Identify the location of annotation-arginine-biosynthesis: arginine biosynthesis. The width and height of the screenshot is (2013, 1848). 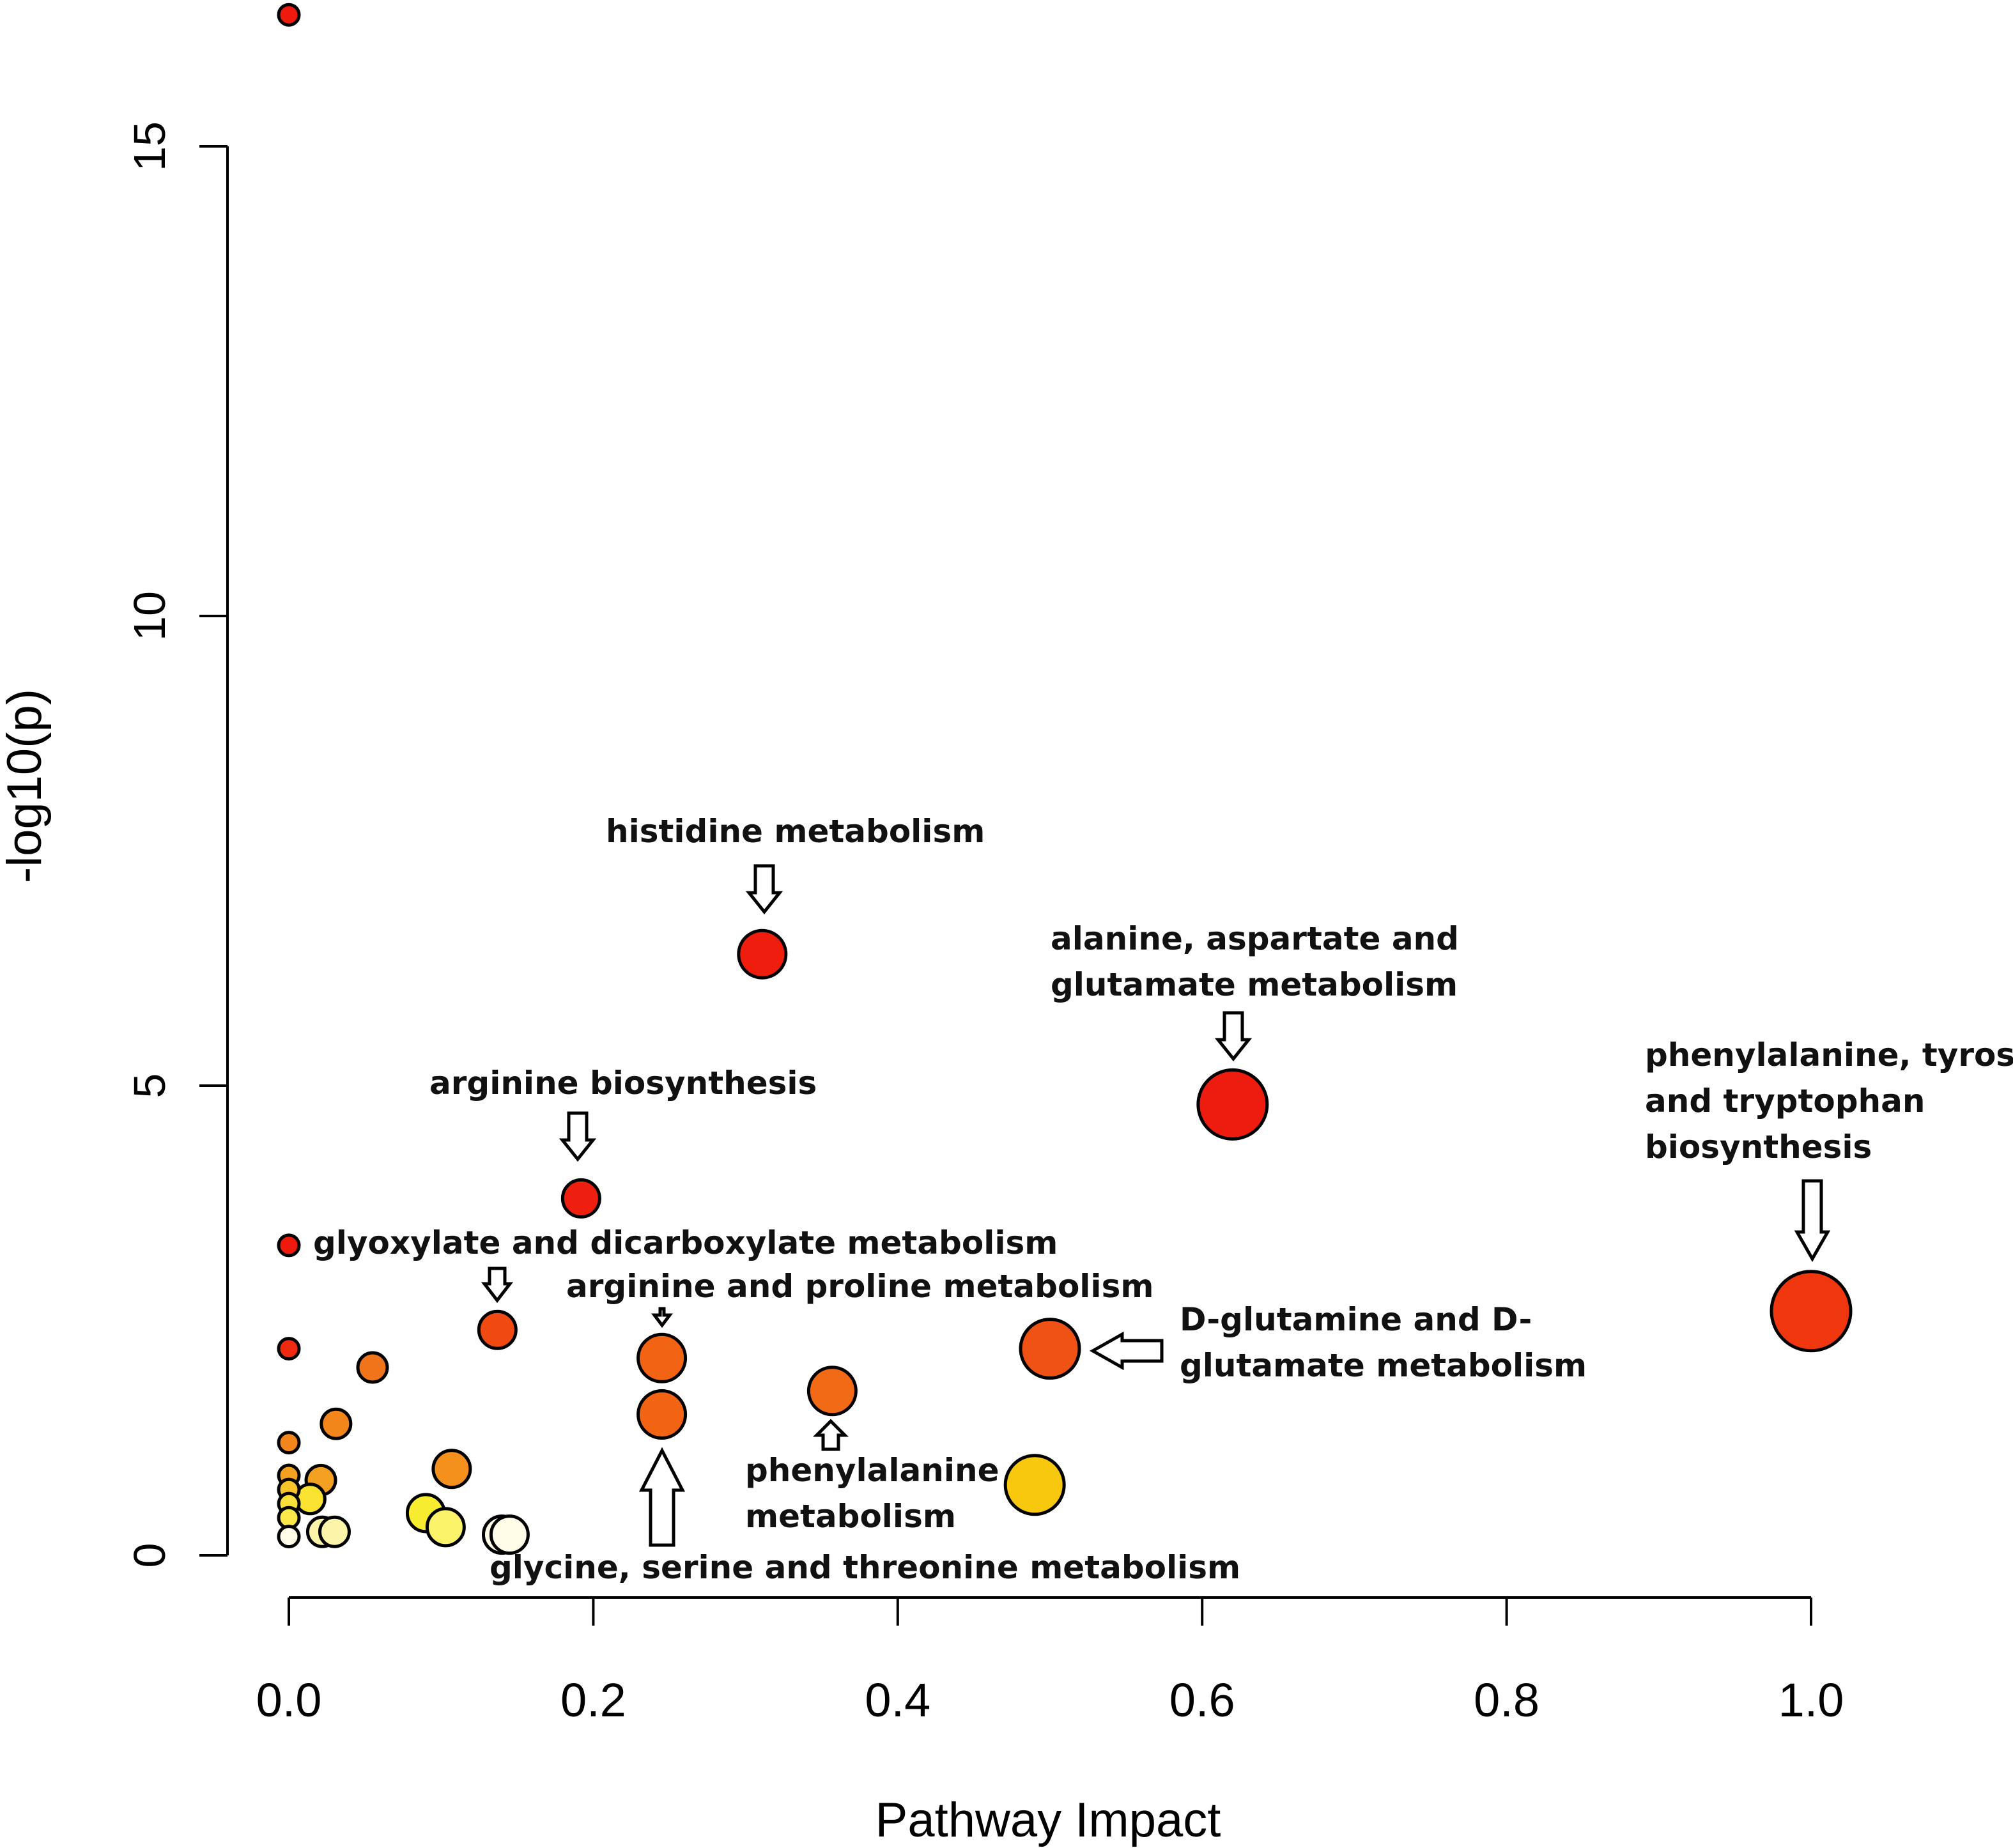
(623, 1113).